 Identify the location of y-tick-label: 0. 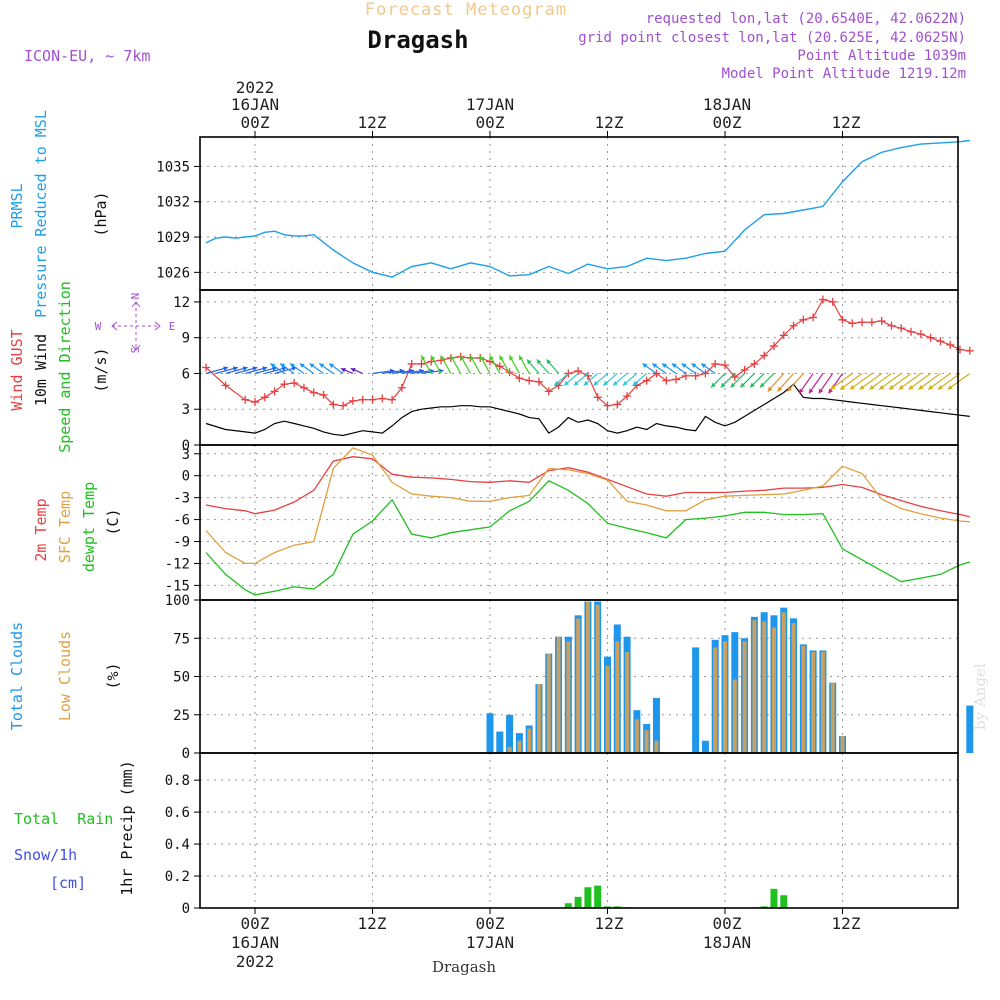
(186, 909).